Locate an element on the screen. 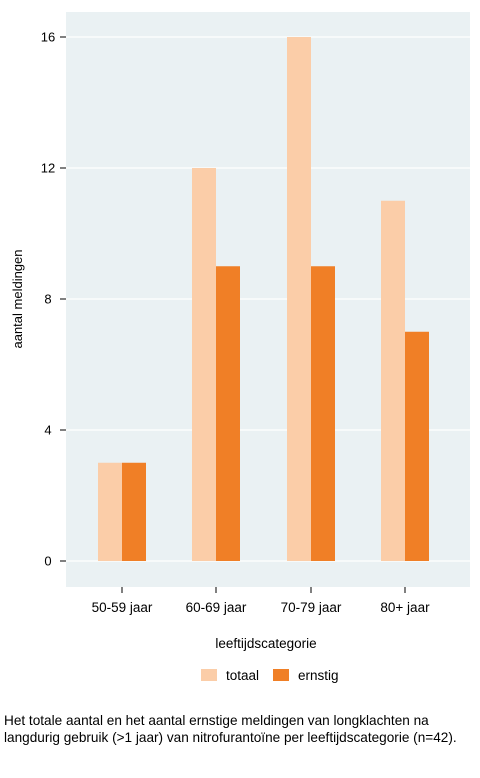 This screenshot has height=778, width=480. x-tick-label: 50-59 jaar is located at coordinates (122, 607).